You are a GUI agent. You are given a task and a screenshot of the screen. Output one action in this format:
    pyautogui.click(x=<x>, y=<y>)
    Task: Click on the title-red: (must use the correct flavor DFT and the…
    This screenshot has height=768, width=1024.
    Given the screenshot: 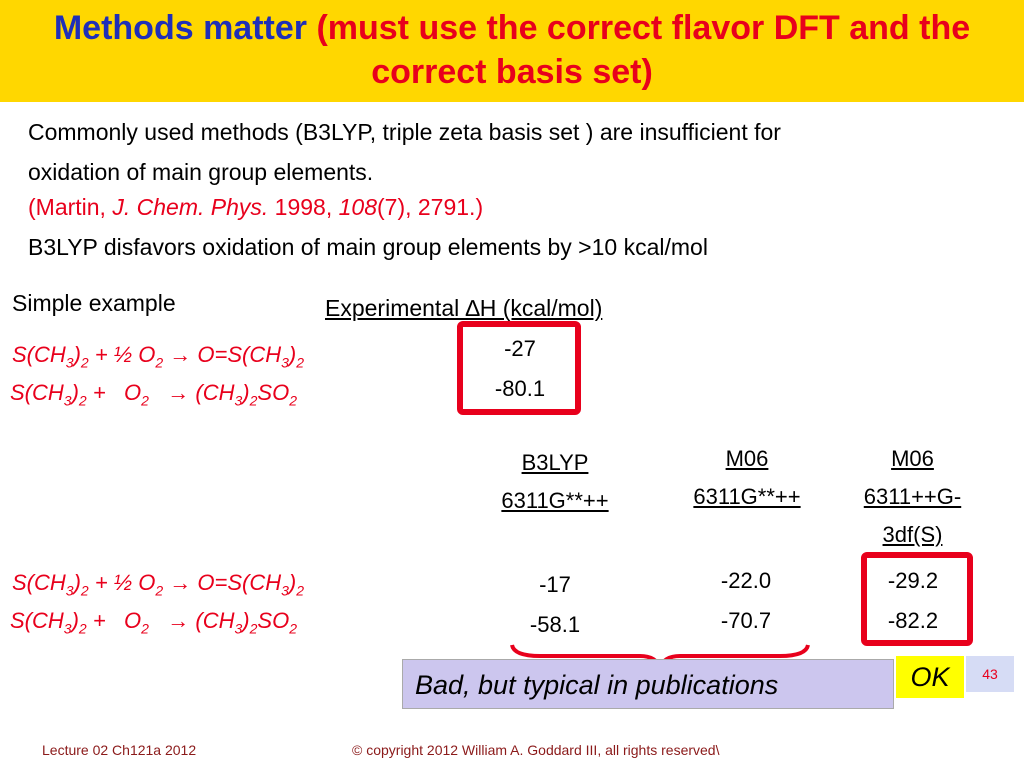 What is the action you would take?
    pyautogui.click(x=643, y=50)
    